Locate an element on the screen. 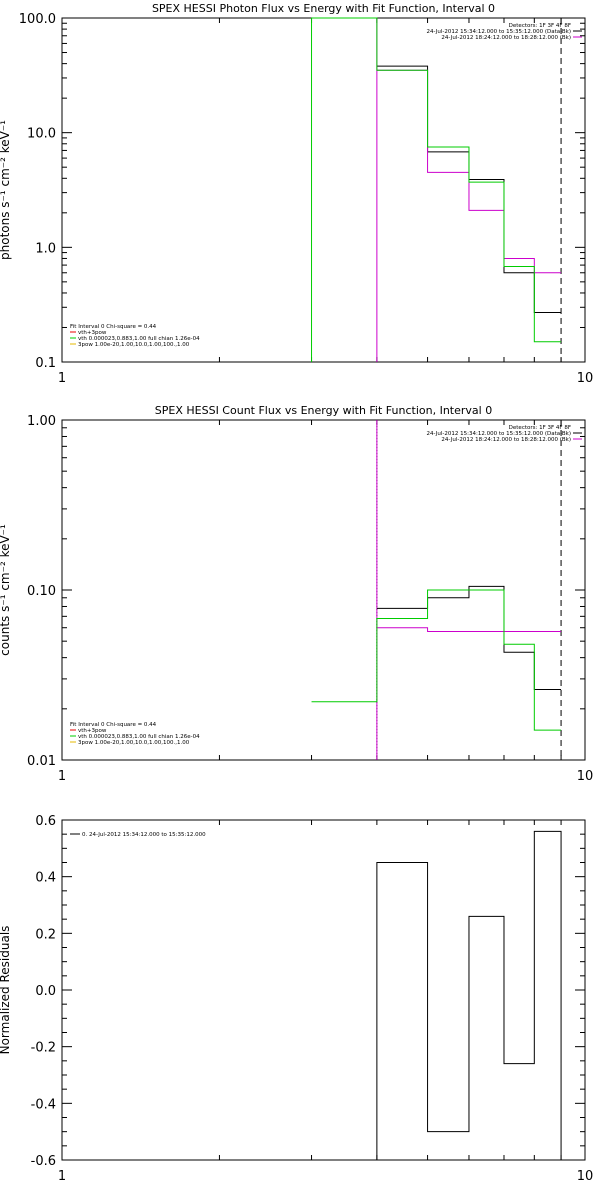 Image resolution: width=600 pixels, height=1200 pixels. y-tick-label: 0.10 is located at coordinates (41, 591).